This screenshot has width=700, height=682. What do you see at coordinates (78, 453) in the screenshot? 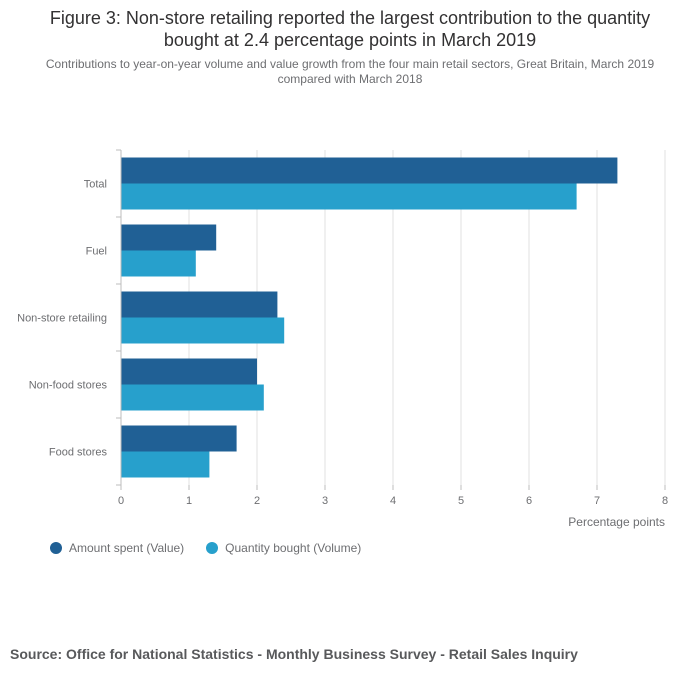
I see `category-label: Food stores` at bounding box center [78, 453].